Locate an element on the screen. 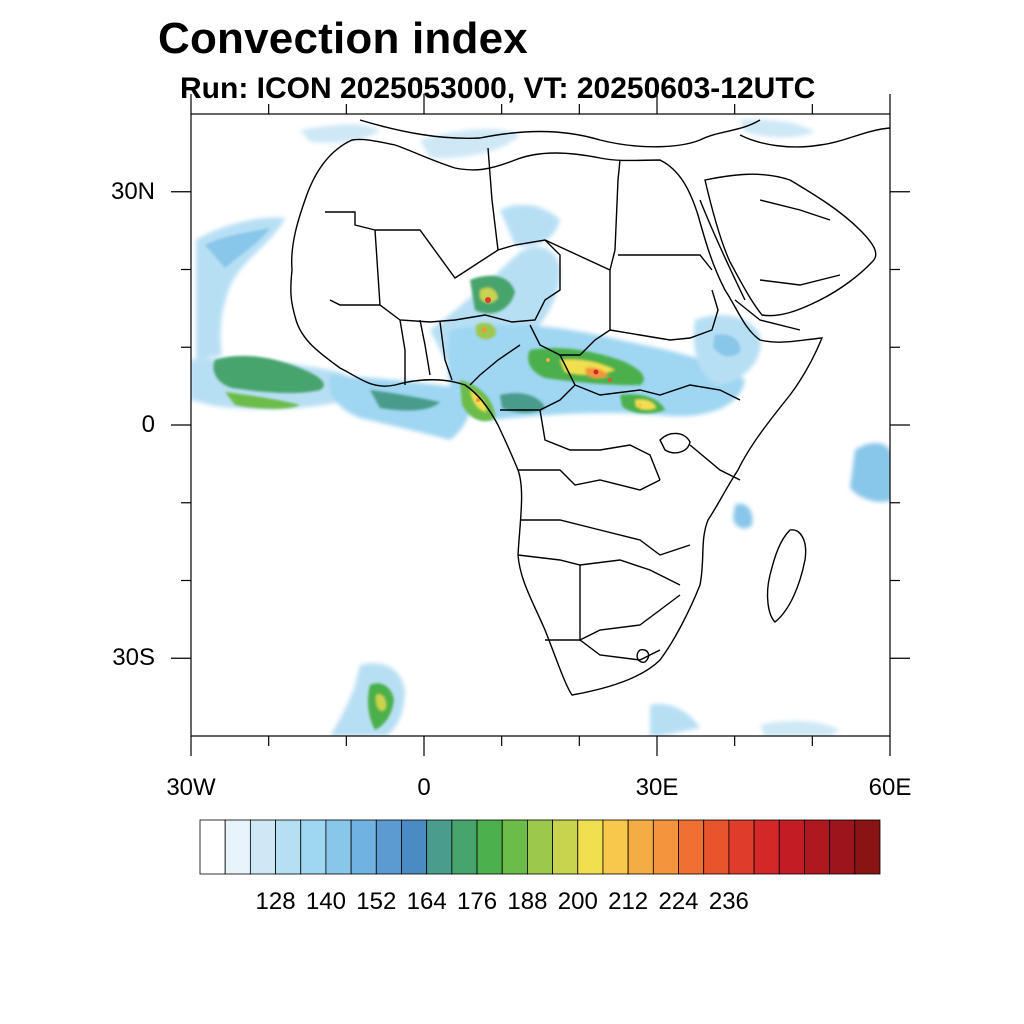 The image size is (1024, 1024). colorbar-label: 200 is located at coordinates (577, 901).